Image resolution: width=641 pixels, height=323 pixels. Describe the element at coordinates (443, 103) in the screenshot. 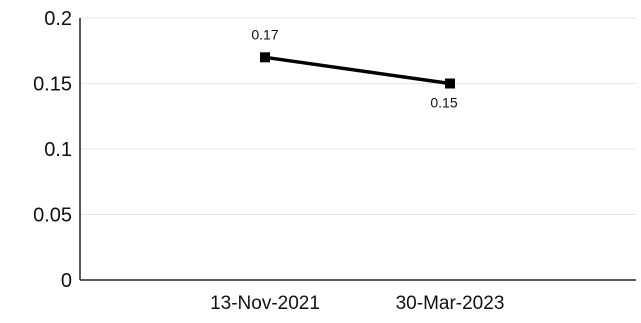

I see `data-label: 0.15` at that location.